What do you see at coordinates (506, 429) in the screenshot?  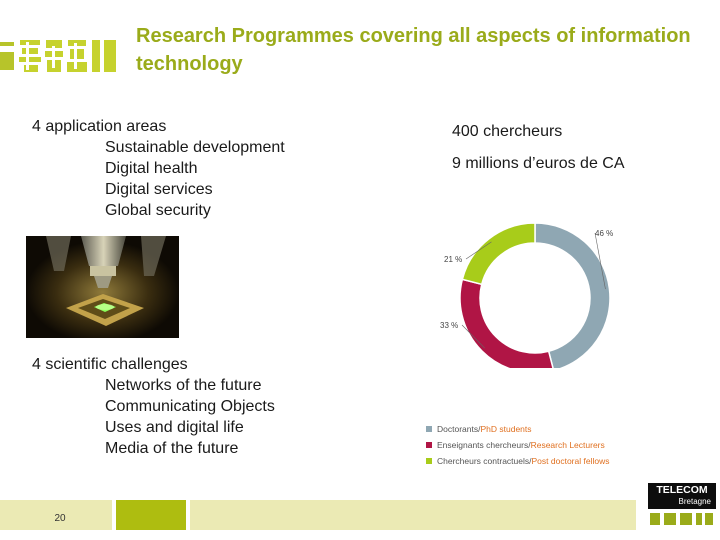 I see `legend-label-en: PhD students` at bounding box center [506, 429].